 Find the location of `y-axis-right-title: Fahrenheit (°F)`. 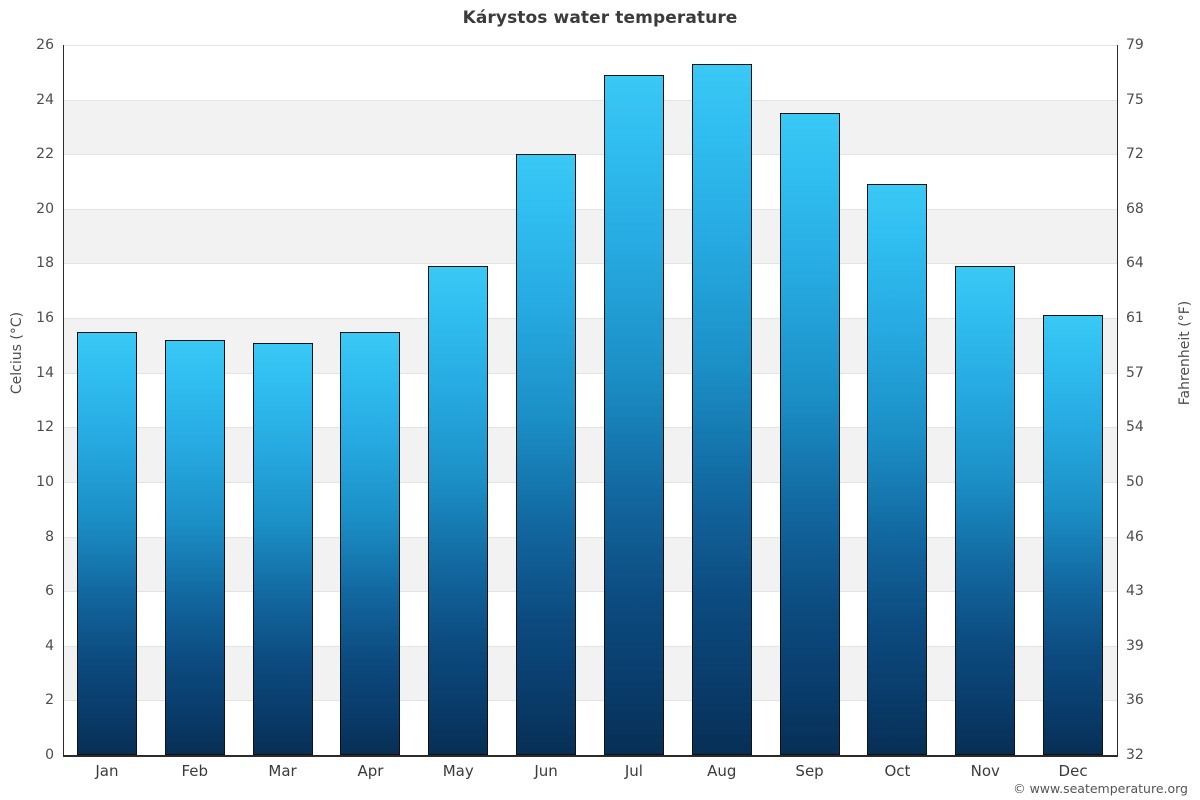

y-axis-right-title: Fahrenheit (°F) is located at coordinates (1185, 353).